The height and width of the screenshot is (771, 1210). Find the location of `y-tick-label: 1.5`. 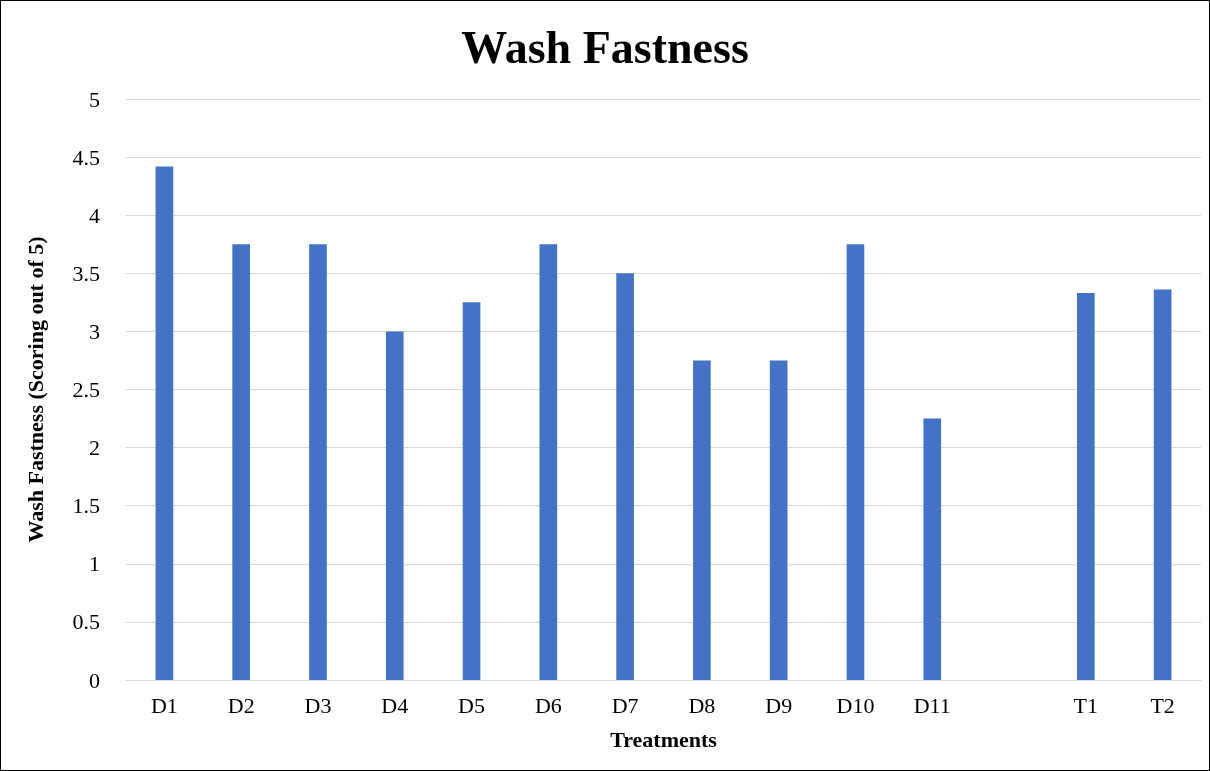

y-tick-label: 1.5 is located at coordinates (86, 506).